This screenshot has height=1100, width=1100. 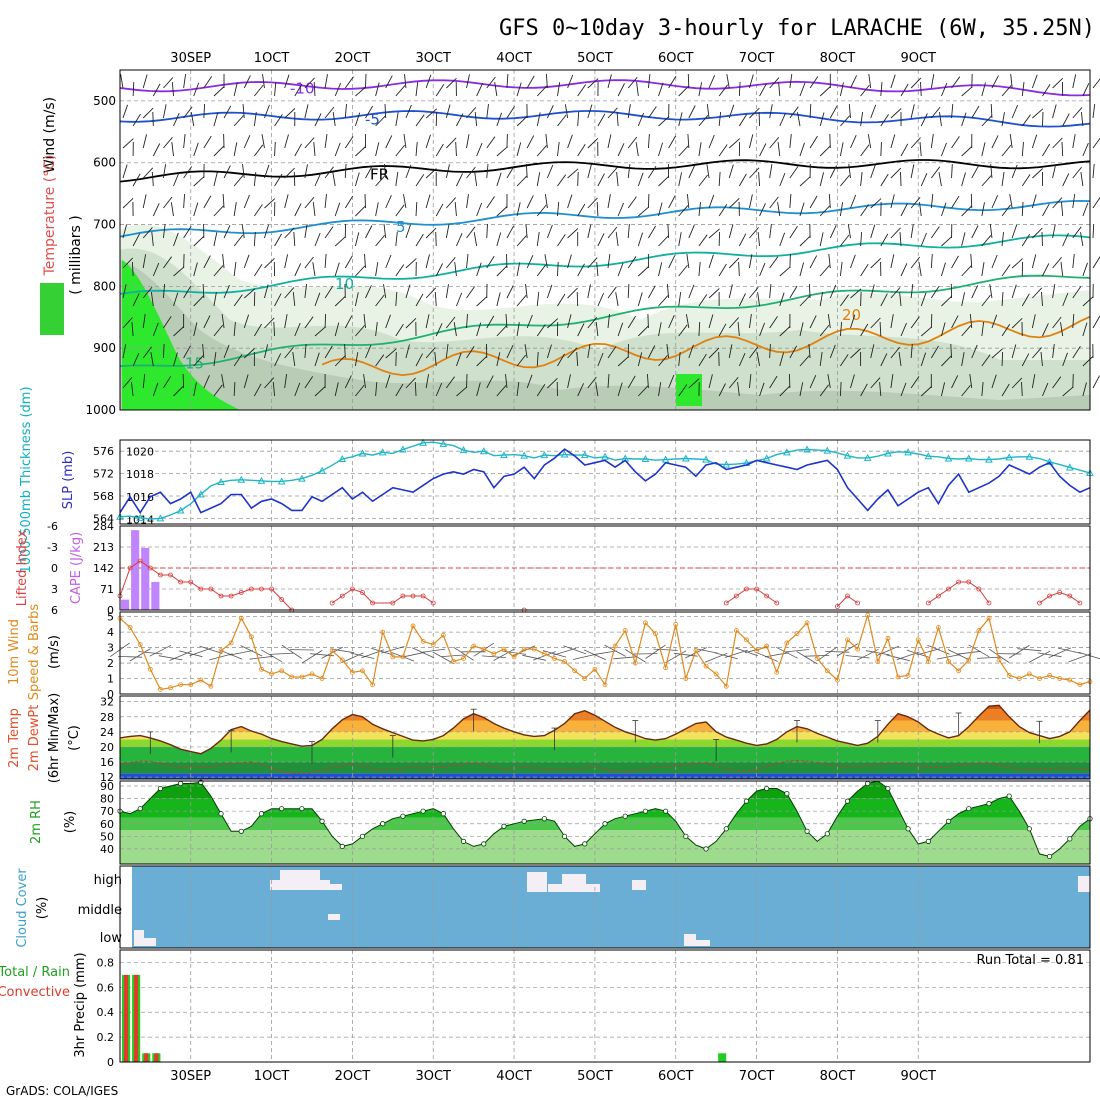 I want to click on date-label: 8OCT, so click(x=838, y=1076).